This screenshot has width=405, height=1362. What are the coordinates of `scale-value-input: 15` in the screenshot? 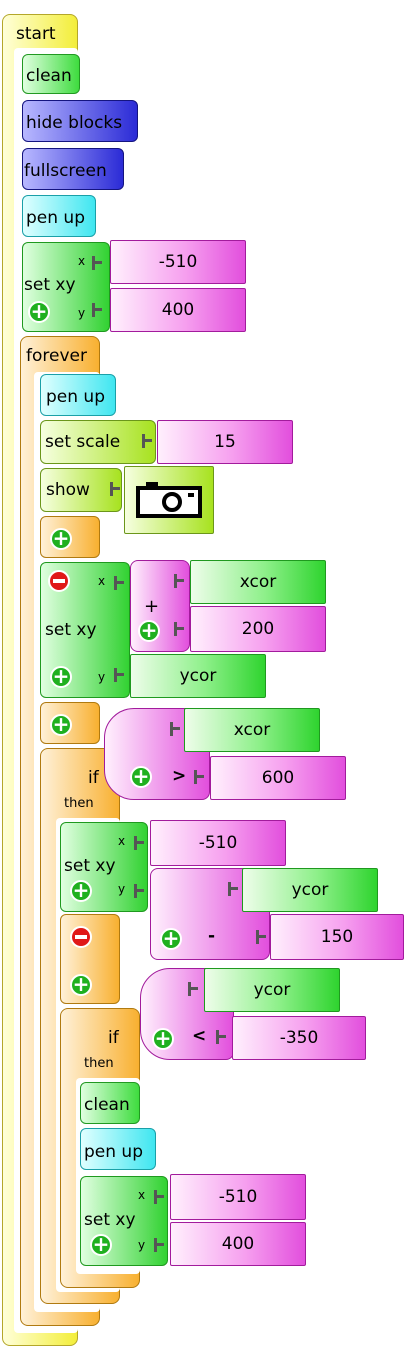 It's located at (225, 442).